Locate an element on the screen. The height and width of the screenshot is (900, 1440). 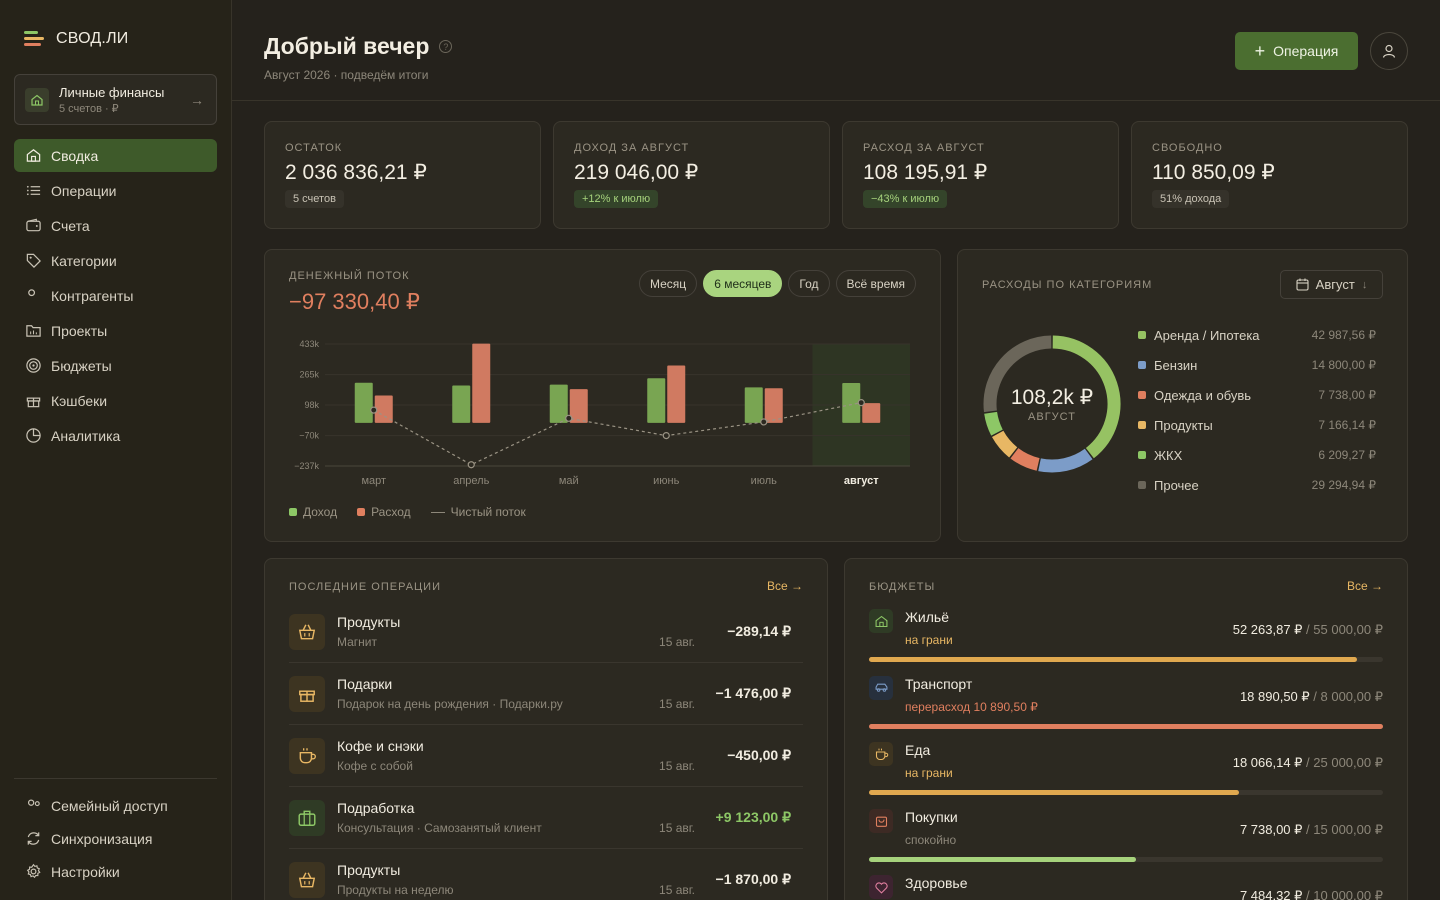
category-row: ЖКХ 6 209,27 ₽ is located at coordinates (1257, 455).